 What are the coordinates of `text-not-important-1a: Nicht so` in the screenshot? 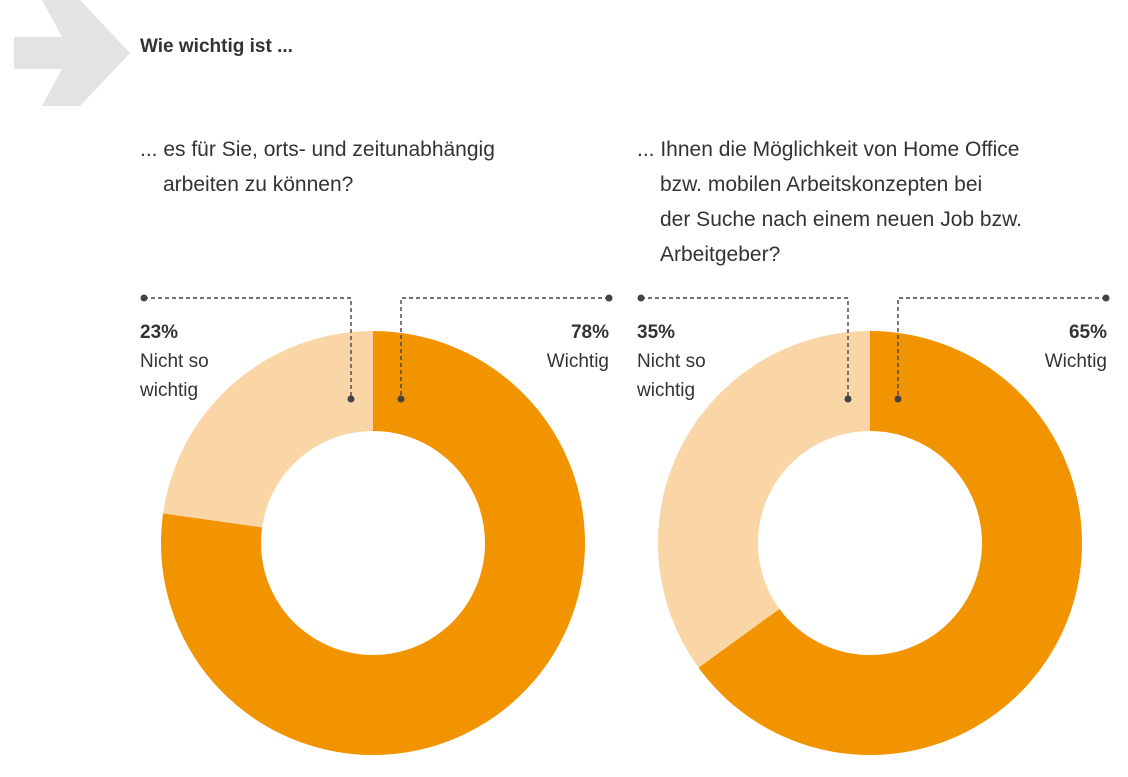 It's located at (174, 361).